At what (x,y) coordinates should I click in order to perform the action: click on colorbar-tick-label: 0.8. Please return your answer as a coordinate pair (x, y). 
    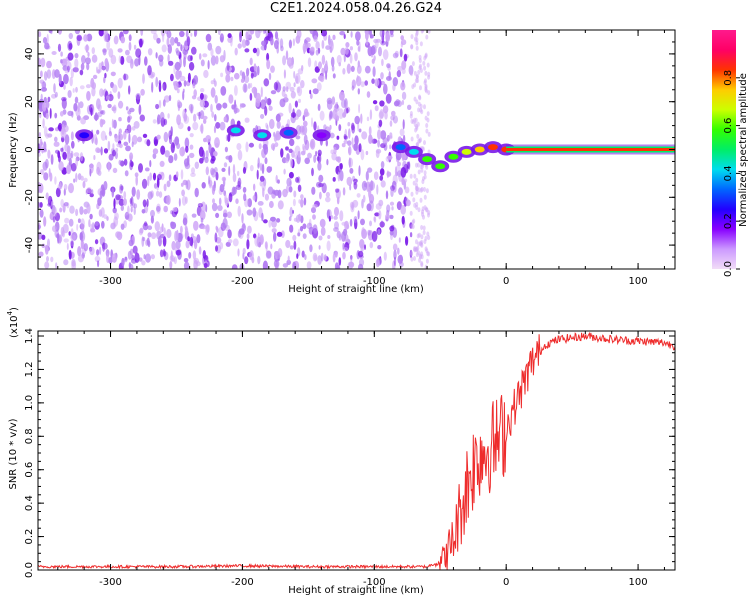
    Looking at the image, I should click on (728, 78).